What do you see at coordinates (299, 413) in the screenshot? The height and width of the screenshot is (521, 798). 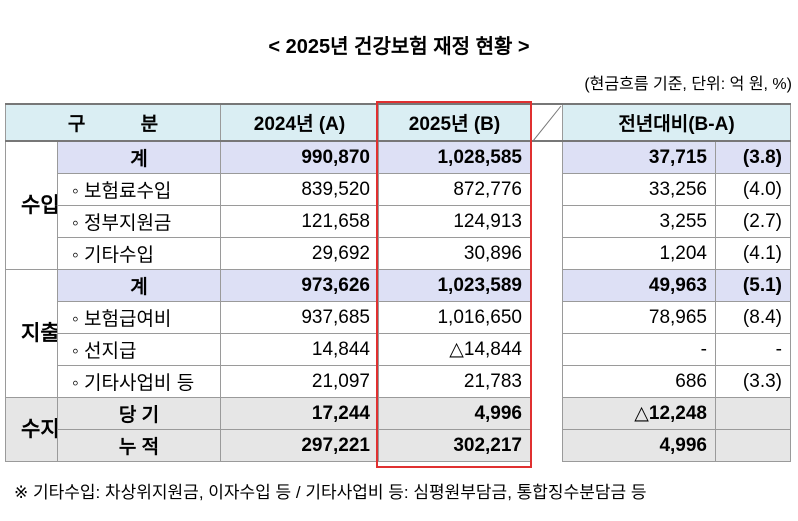 I see `value-2024: 17,244` at bounding box center [299, 413].